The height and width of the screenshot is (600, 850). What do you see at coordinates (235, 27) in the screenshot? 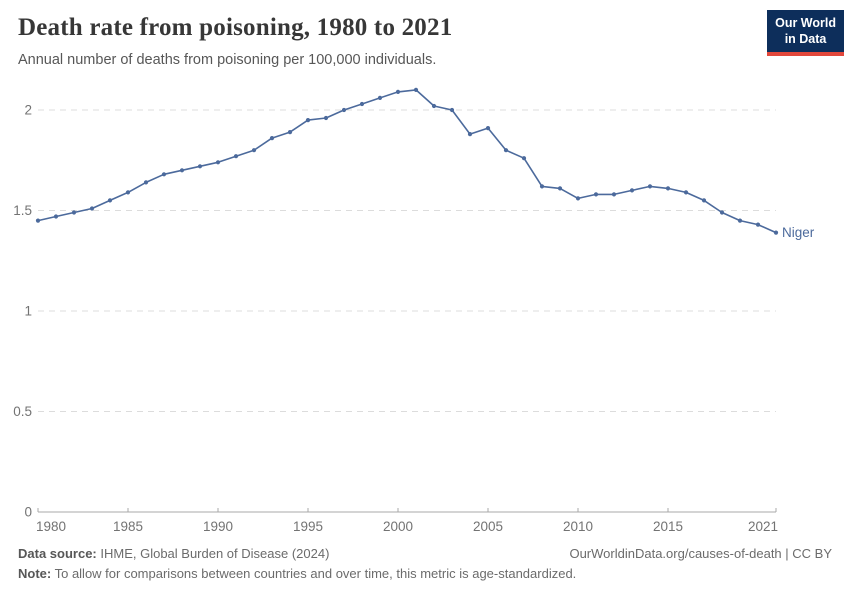
I see `chart-title: Death rate from poisoning, 1980 to 2021` at bounding box center [235, 27].